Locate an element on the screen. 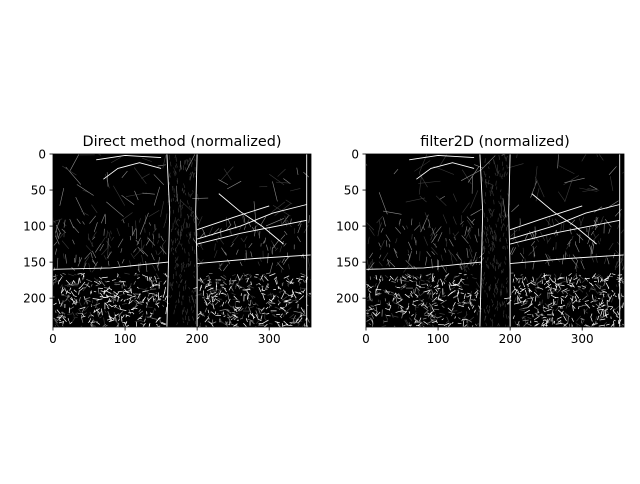 The image size is (640, 484). subplot-title: Direct method (normalized) is located at coordinates (181, 142).